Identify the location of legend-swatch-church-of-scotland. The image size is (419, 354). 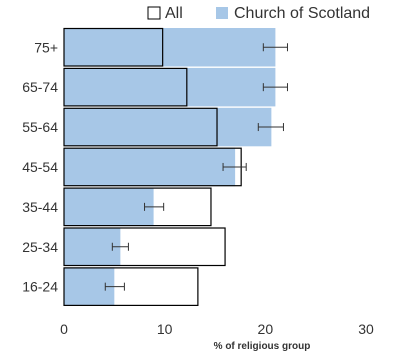
(222, 13).